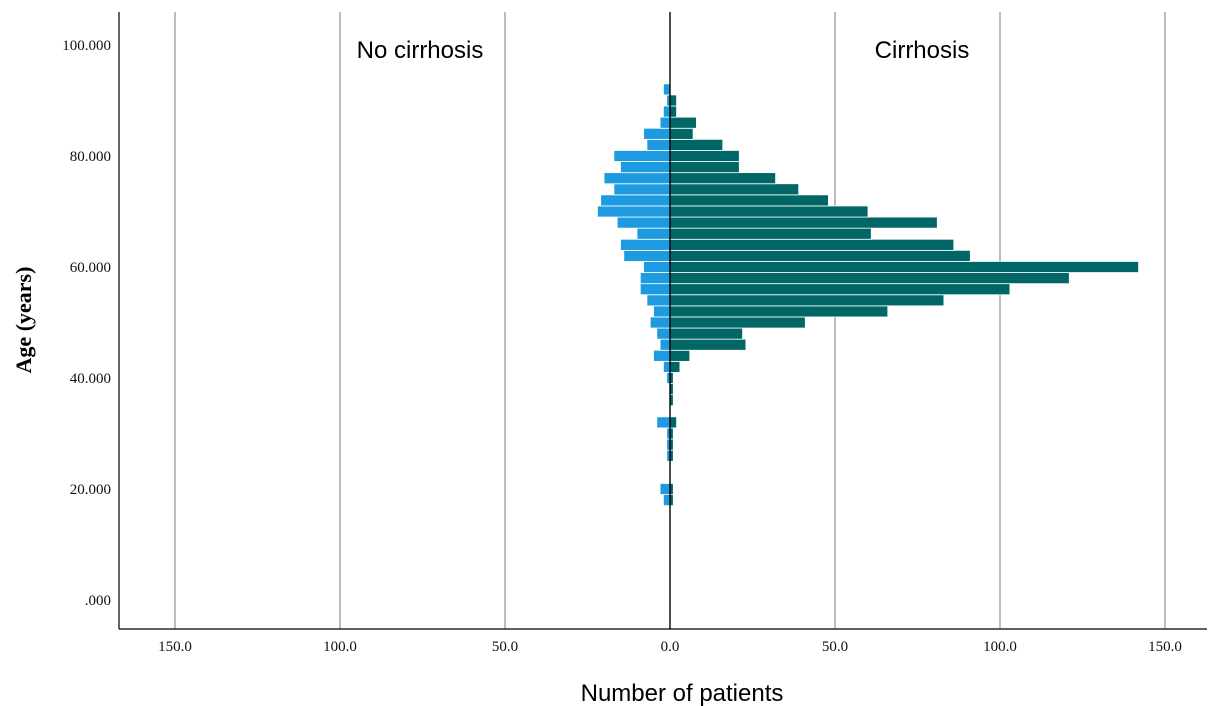  Describe the element at coordinates (922, 50) in the screenshot. I see `panel-title-right: Cirrhosis` at that location.